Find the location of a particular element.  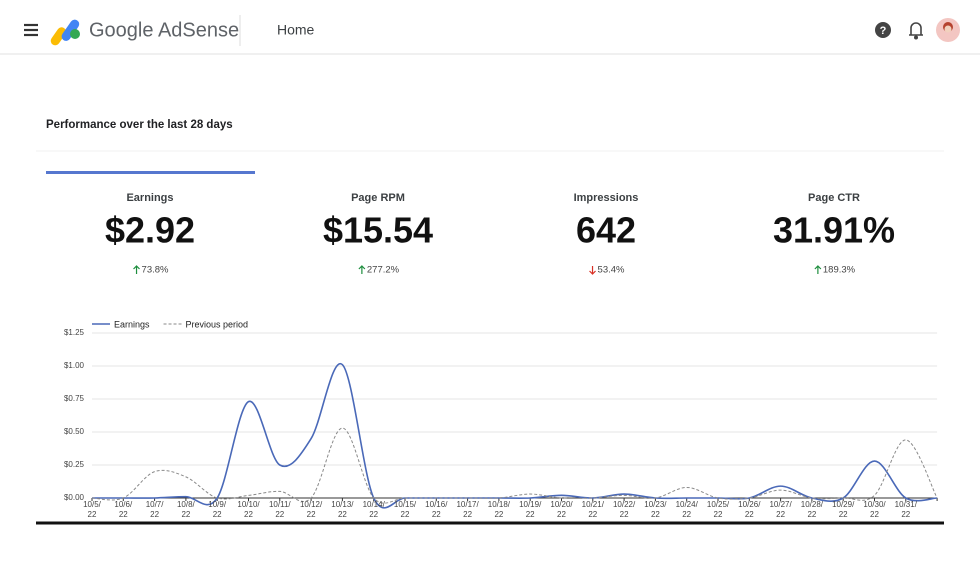

notifications-button is located at coordinates (916, 31).